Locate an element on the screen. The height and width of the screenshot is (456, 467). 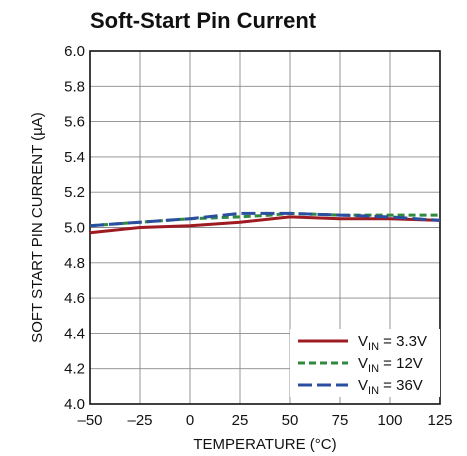
x-tick-label: 25 is located at coordinates (240, 420).